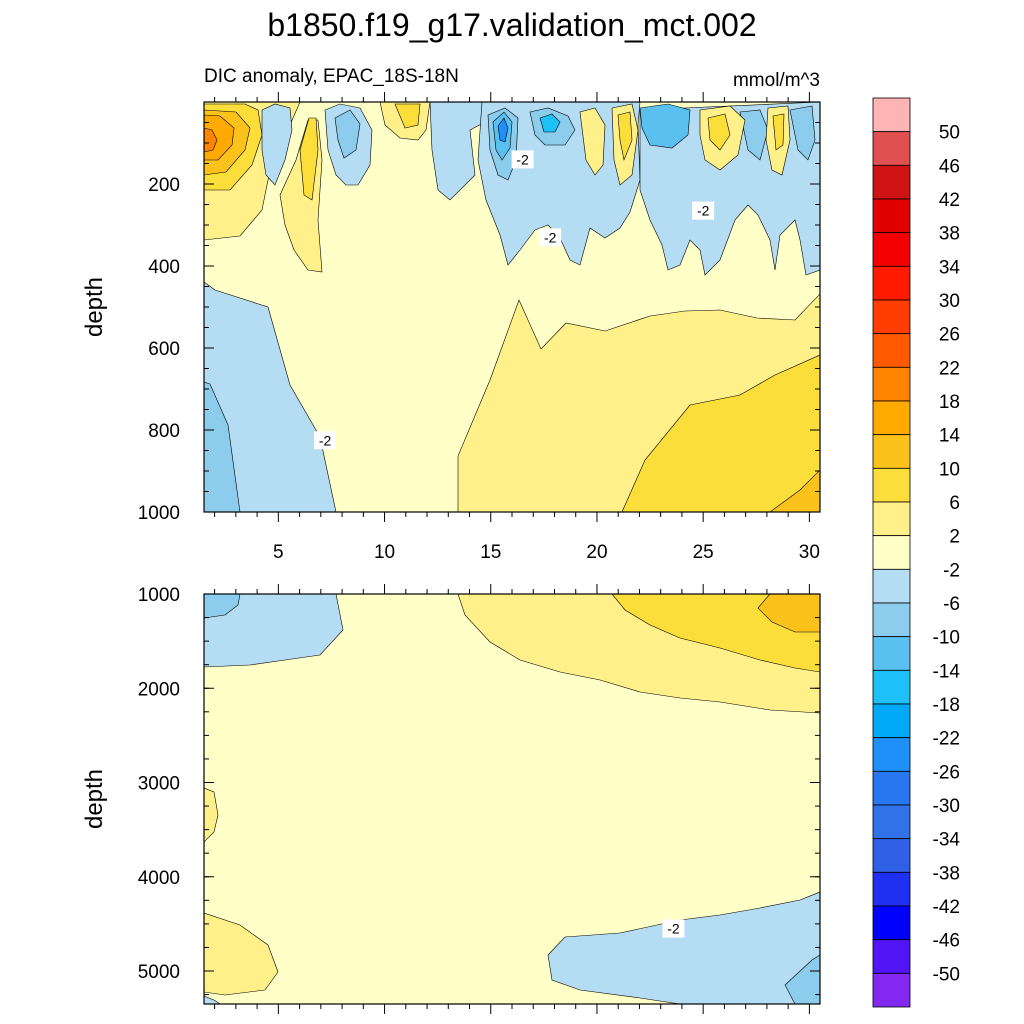 The image size is (1024, 1024). What do you see at coordinates (159, 689) in the screenshot?
I see `y-tick-label: 2000` at bounding box center [159, 689].